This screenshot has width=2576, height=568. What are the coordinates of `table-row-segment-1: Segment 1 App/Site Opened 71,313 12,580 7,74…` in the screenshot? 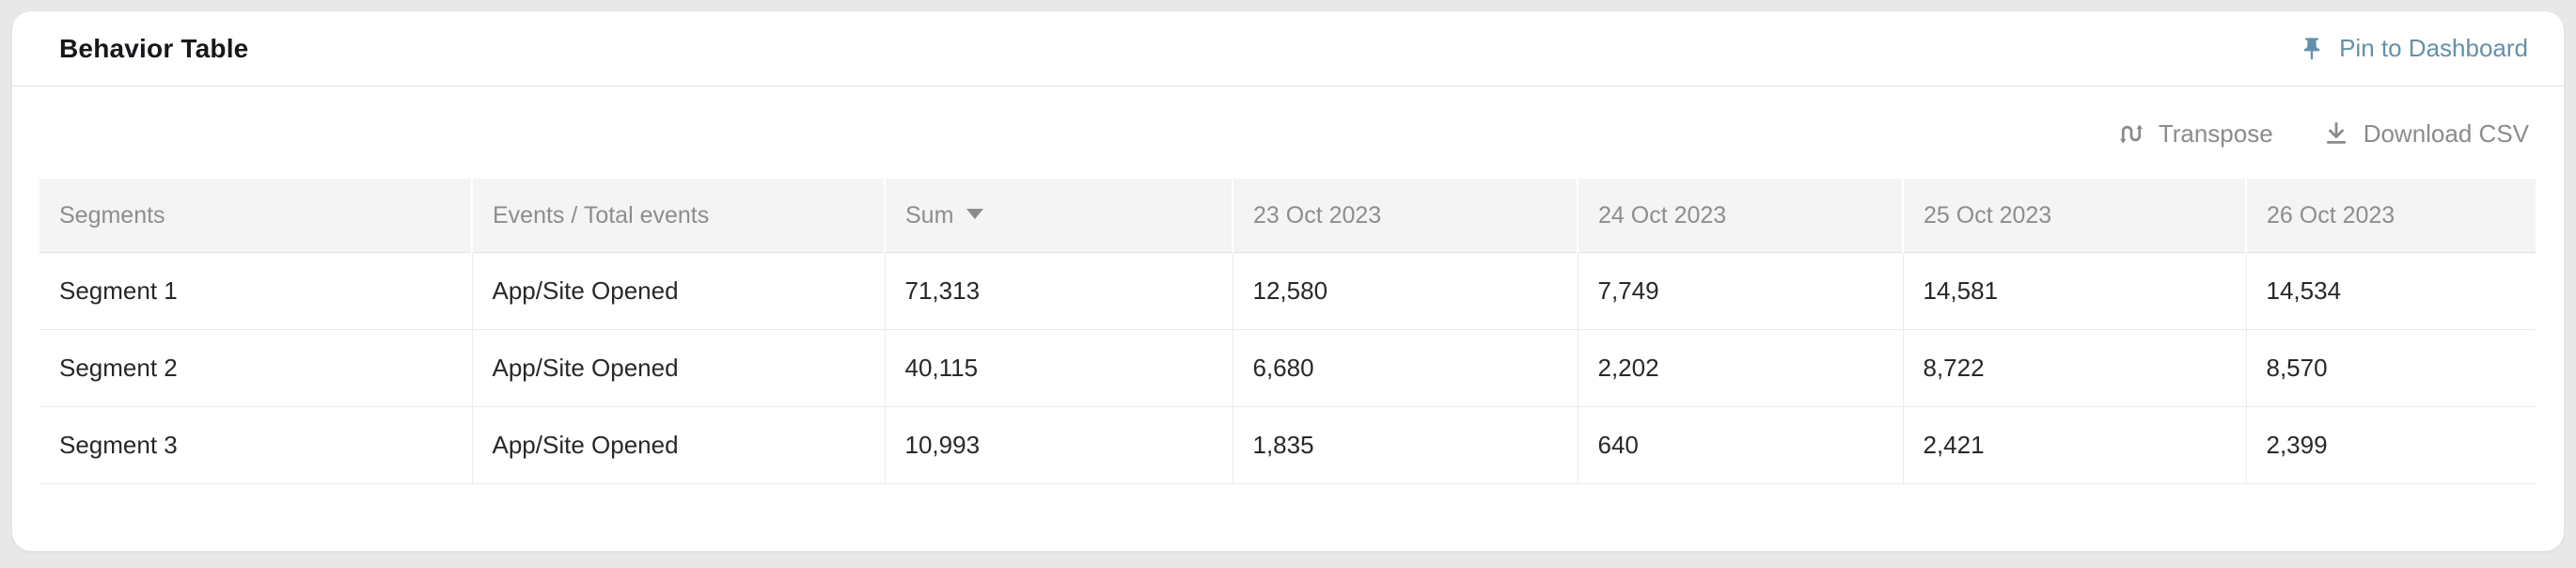 It's located at (1287, 291).